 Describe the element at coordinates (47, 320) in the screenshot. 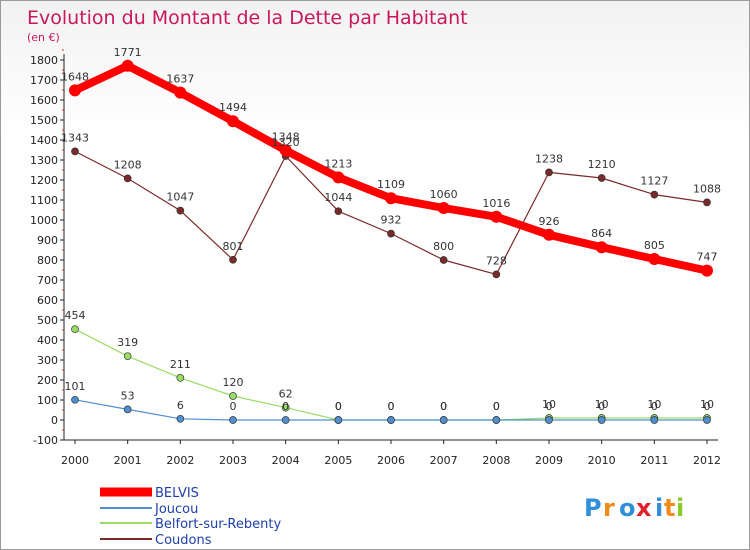

I see `y-tick-label: 500` at that location.